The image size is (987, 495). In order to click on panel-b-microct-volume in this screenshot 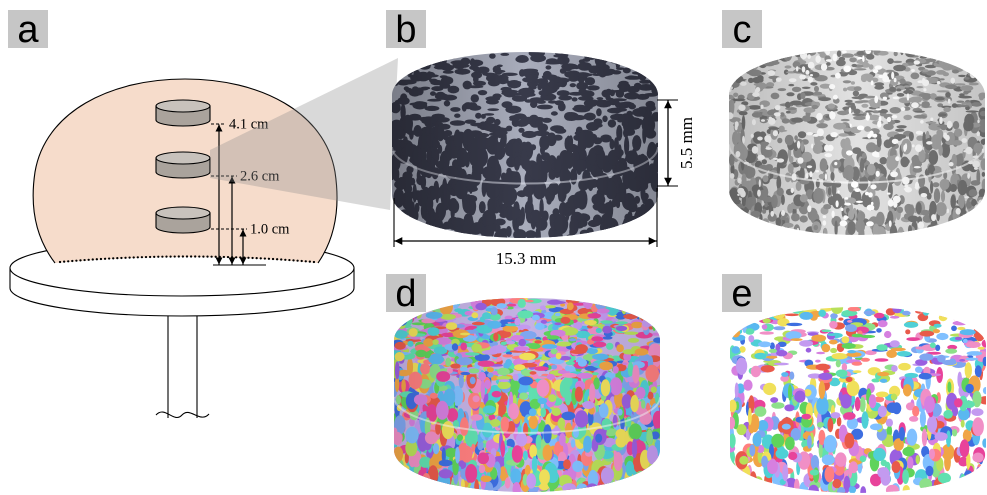, I will do `click(525, 145)`.